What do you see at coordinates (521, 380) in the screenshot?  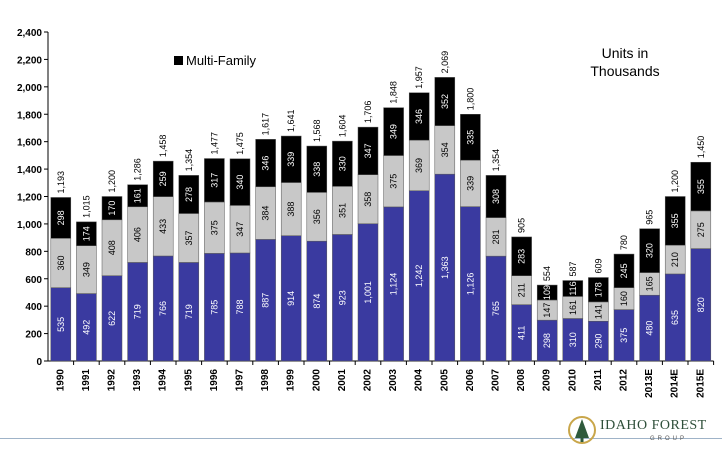 I see `x-category-label: 2008` at bounding box center [521, 380].